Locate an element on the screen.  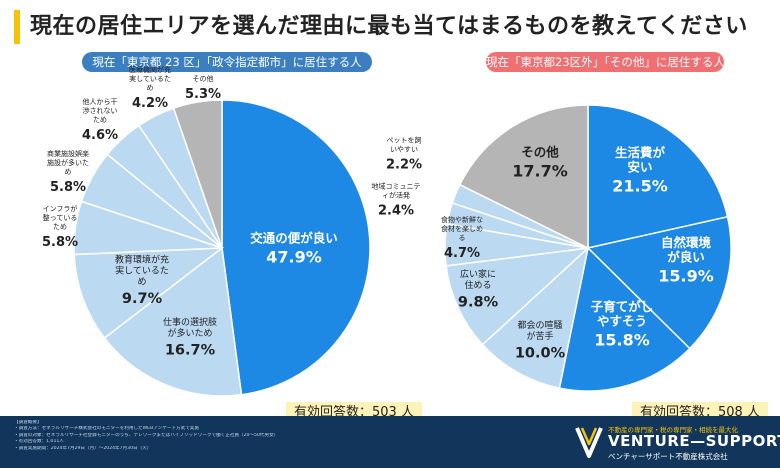
slice-value-label: 47.9% is located at coordinates (294, 256).